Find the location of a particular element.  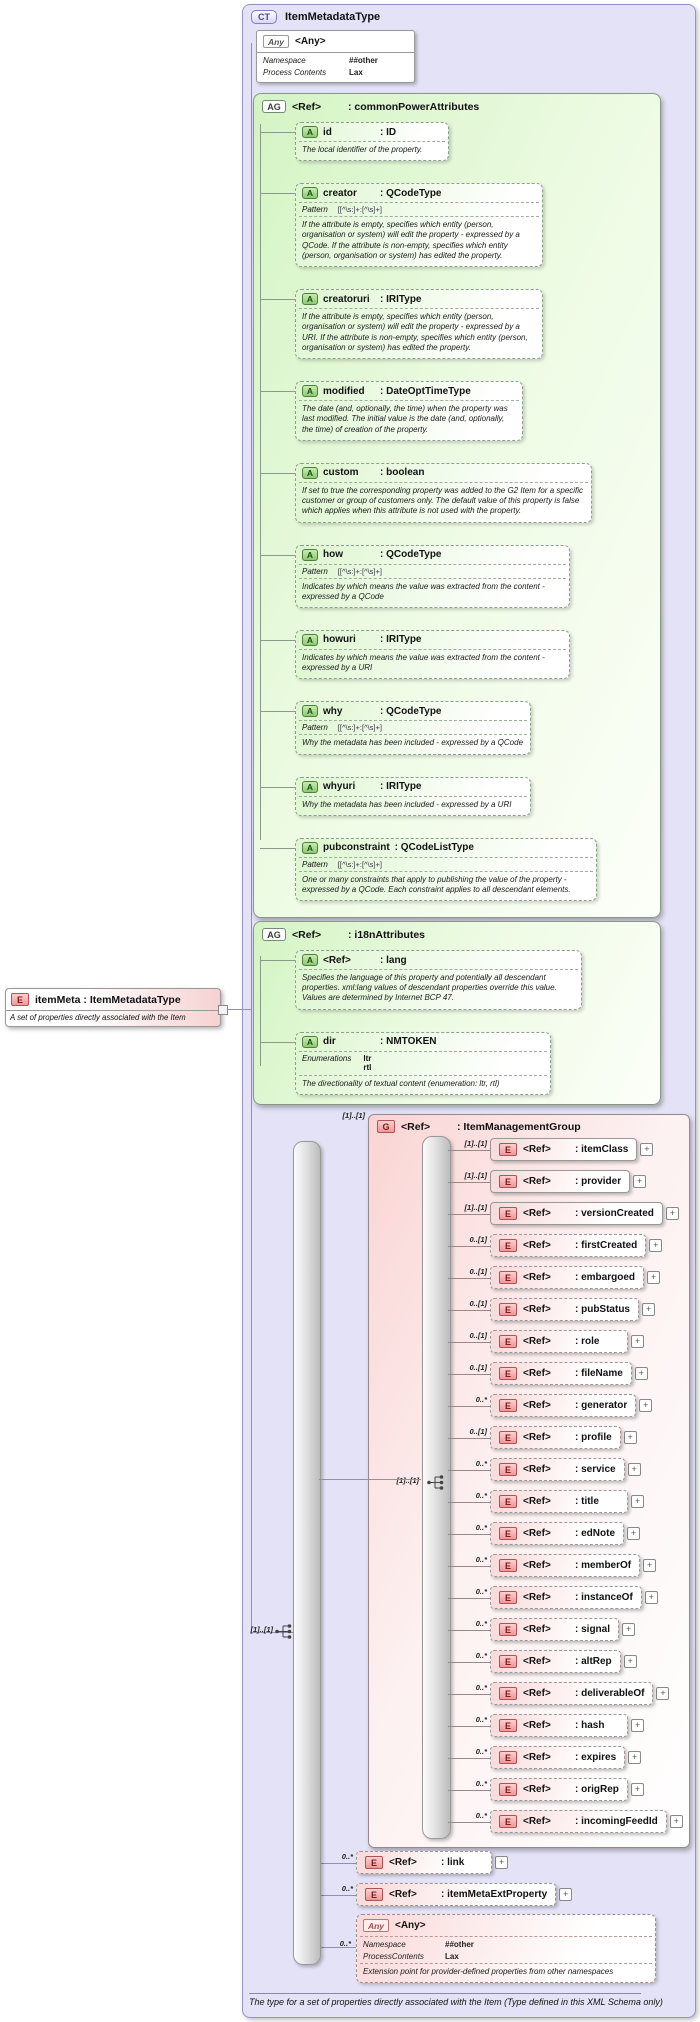

any-cardinality: 0..* is located at coordinates (345, 1943).